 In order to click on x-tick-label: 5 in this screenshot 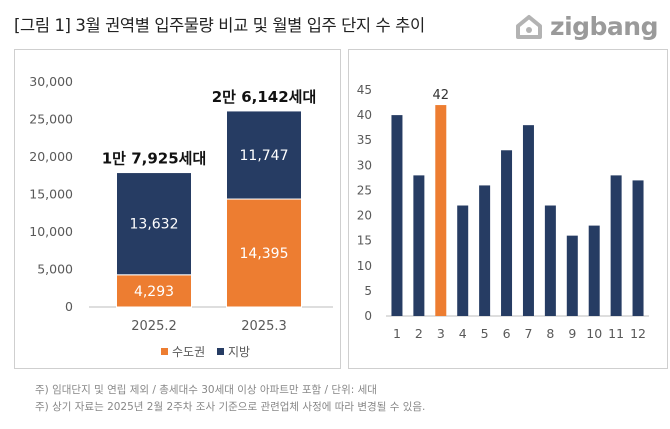, I will do `click(485, 333)`.